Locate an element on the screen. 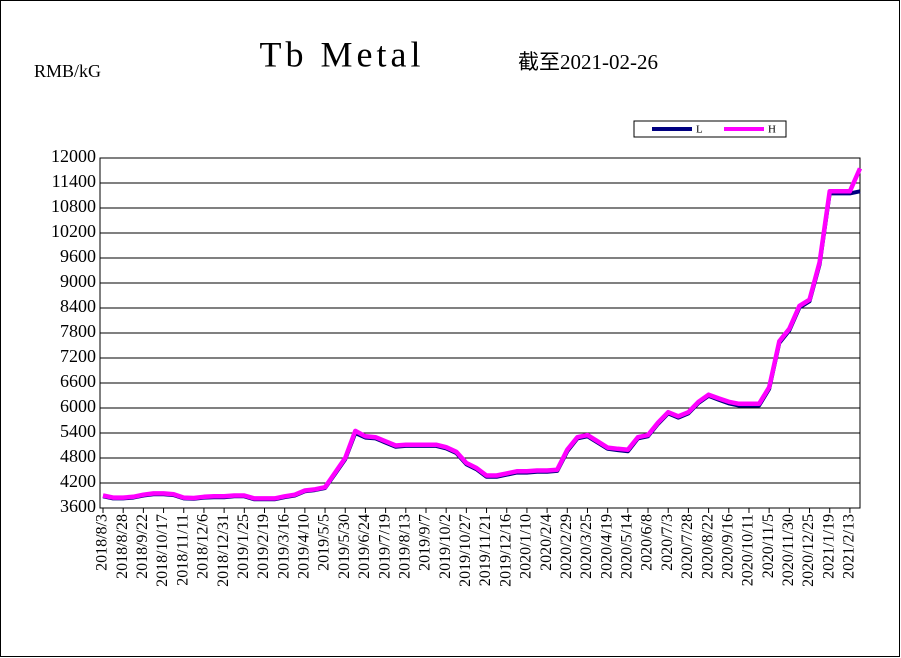 The height and width of the screenshot is (658, 901). legend-box is located at coordinates (710, 129).